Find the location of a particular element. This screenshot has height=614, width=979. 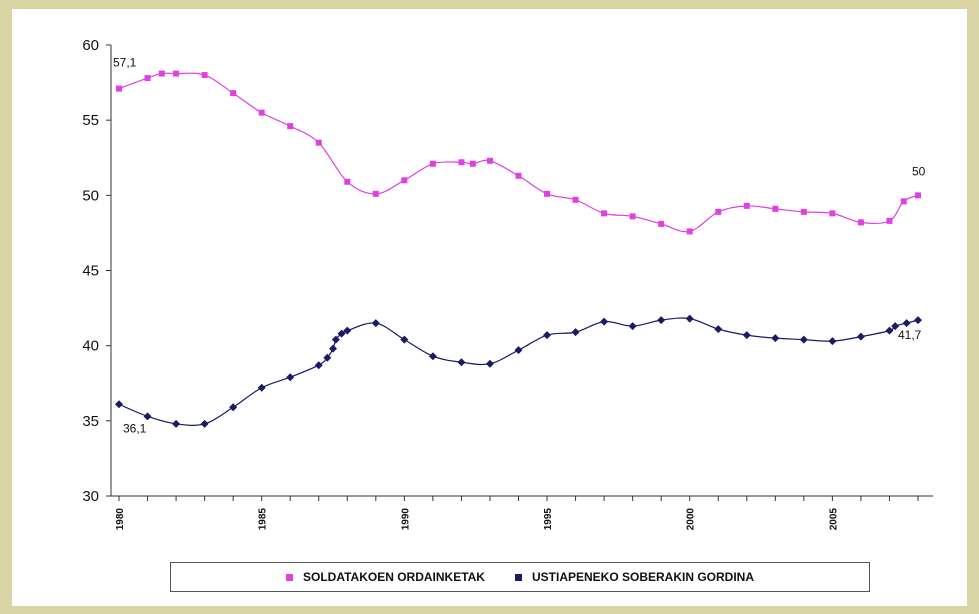

legend-label-ustiapeneko: USTIAPENEKO SOBERAKIN GORDINA is located at coordinates (643, 577).